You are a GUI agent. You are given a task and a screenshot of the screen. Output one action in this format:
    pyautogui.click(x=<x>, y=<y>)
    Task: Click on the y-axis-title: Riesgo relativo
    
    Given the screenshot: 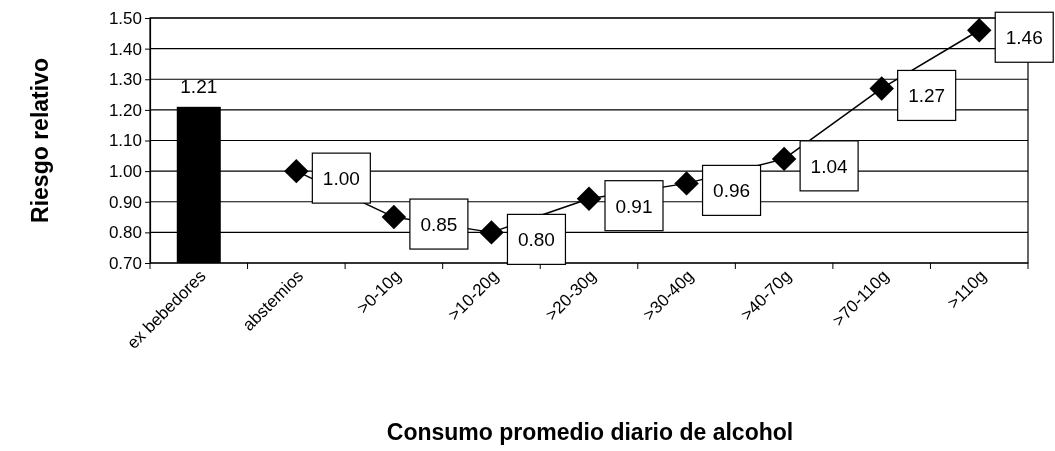 What is the action you would take?
    pyautogui.click(x=40, y=140)
    